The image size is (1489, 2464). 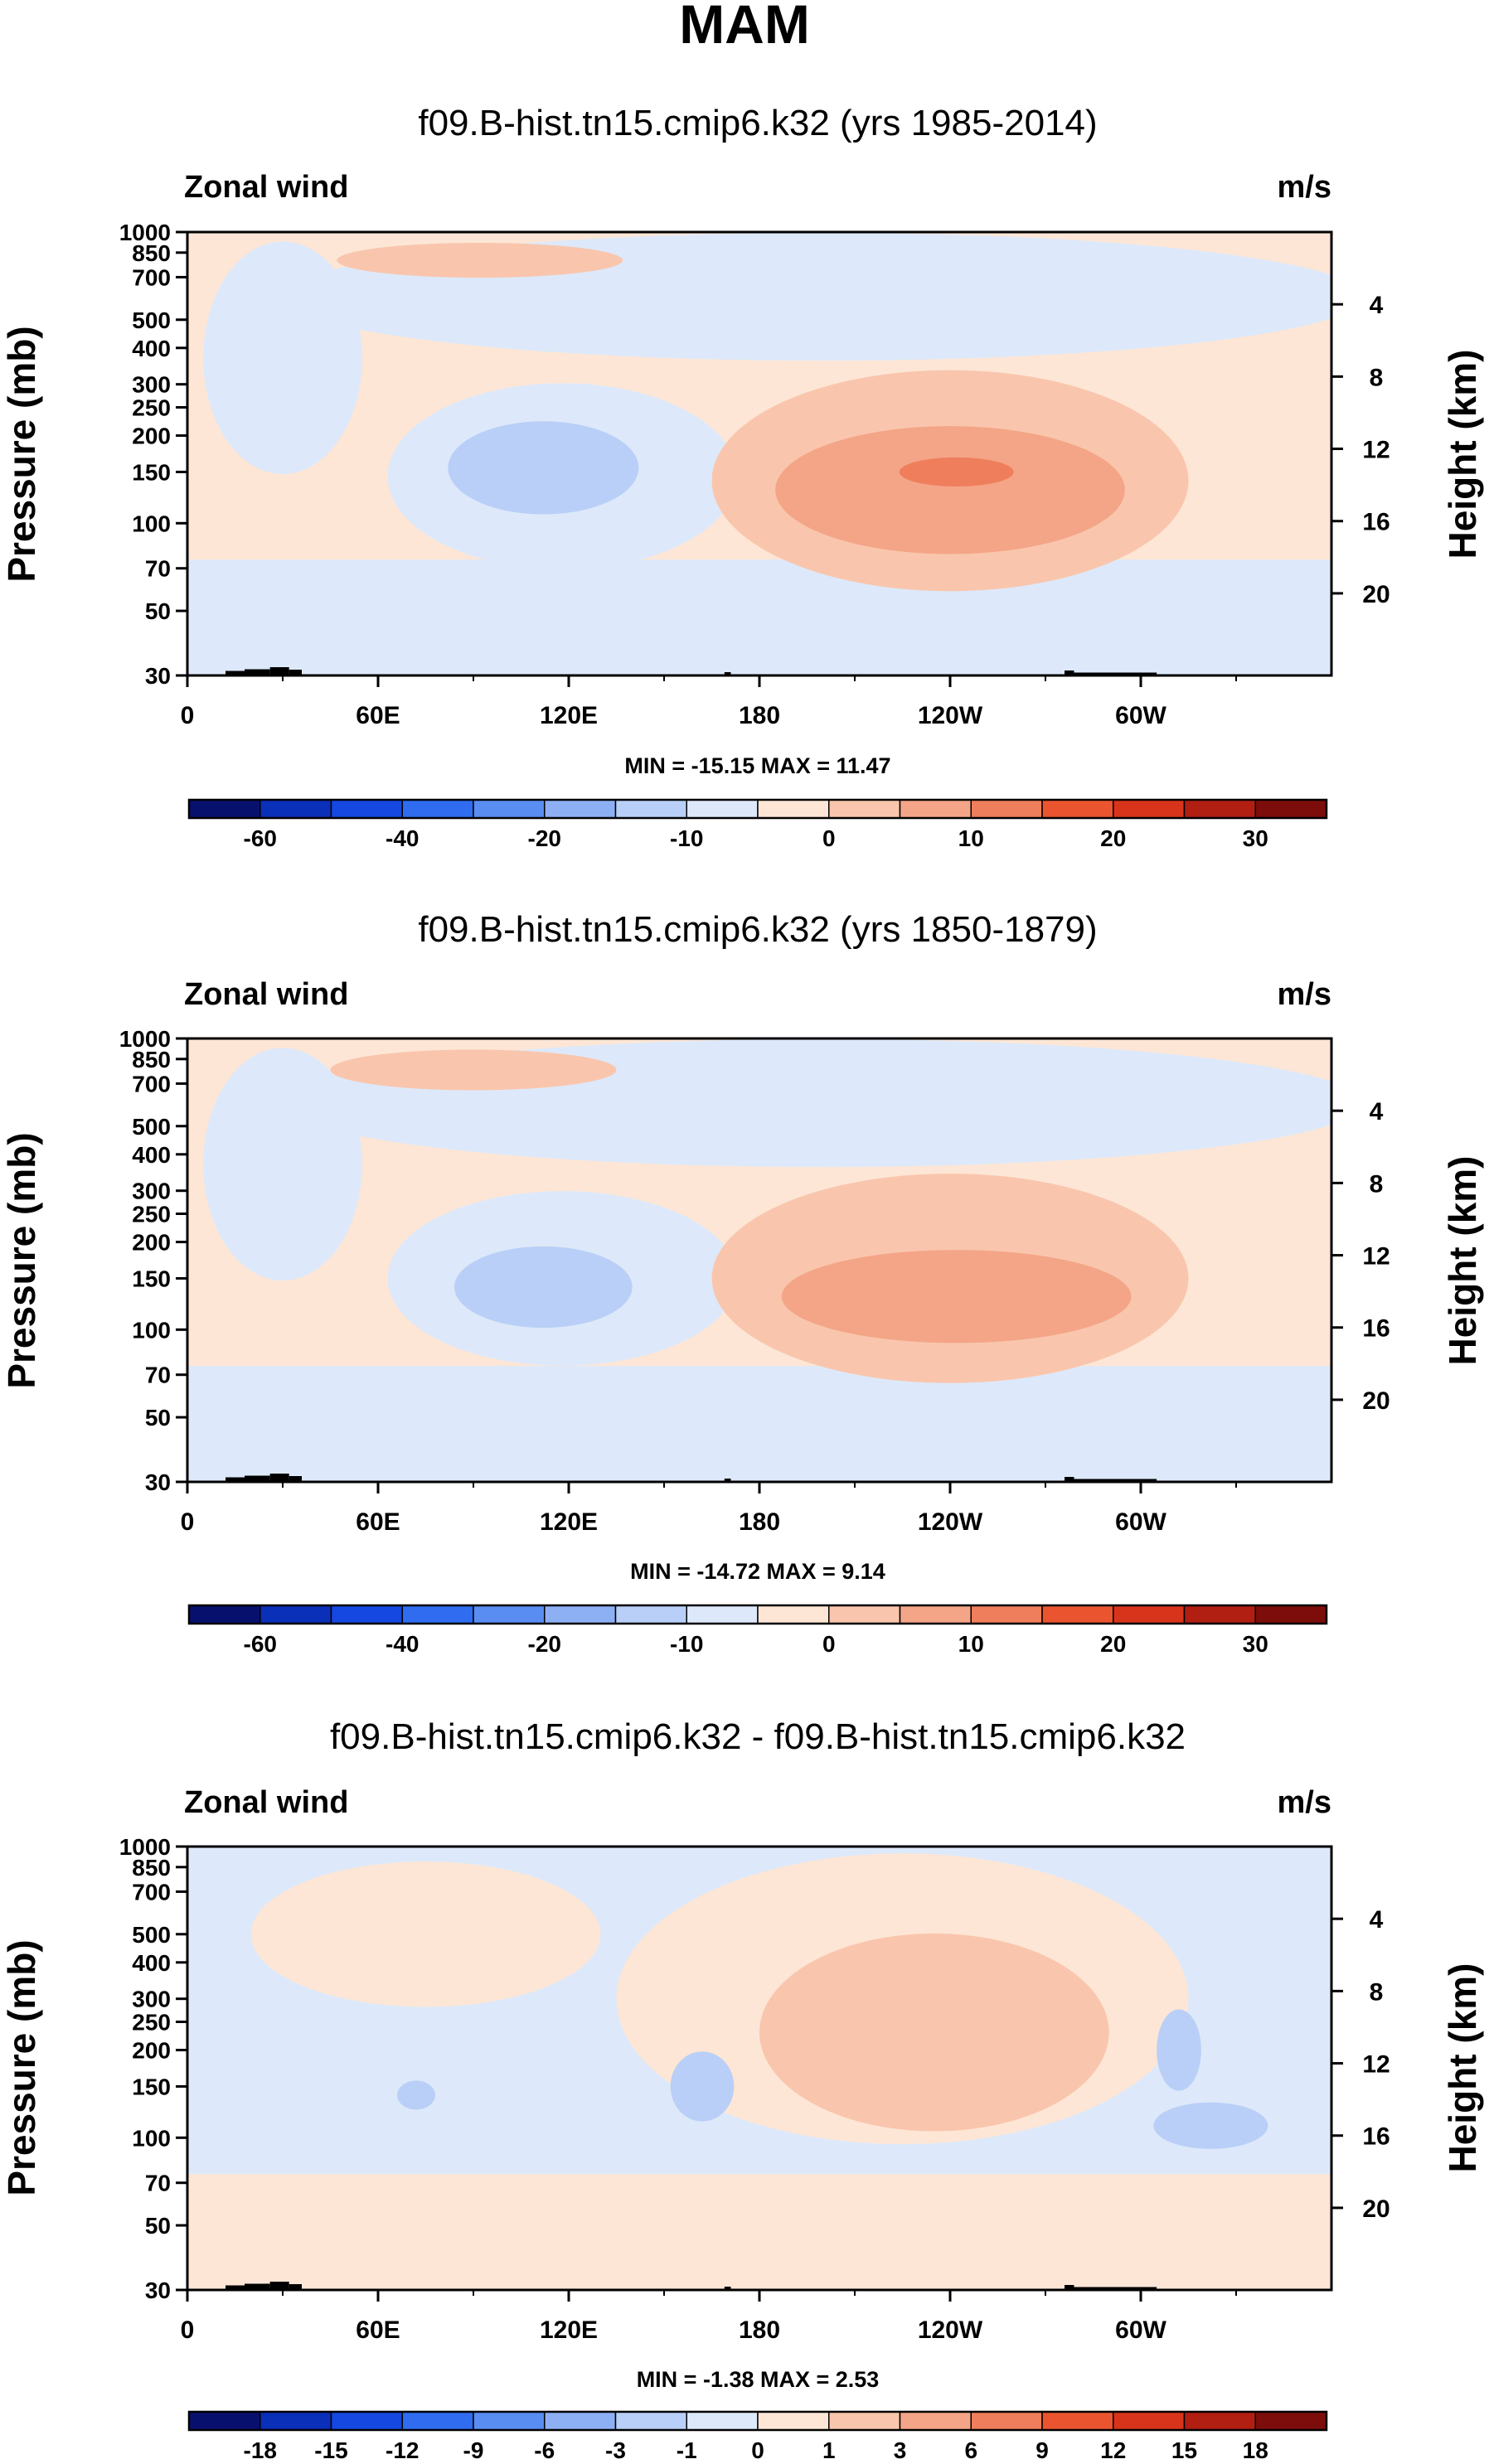 I want to click on x-tick-label: 120E, so click(x=569, y=715).